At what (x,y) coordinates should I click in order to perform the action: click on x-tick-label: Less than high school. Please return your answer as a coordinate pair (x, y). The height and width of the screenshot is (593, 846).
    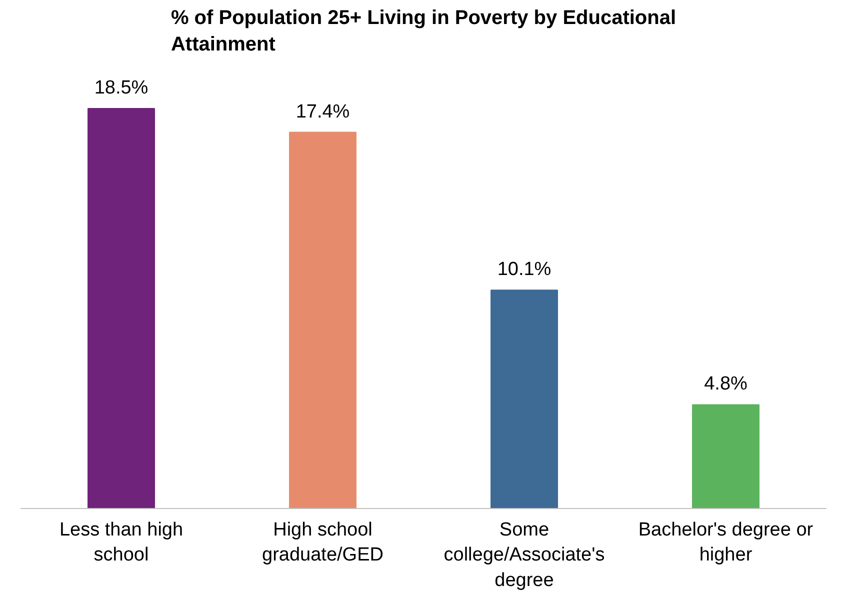
    Looking at the image, I should click on (121, 543).